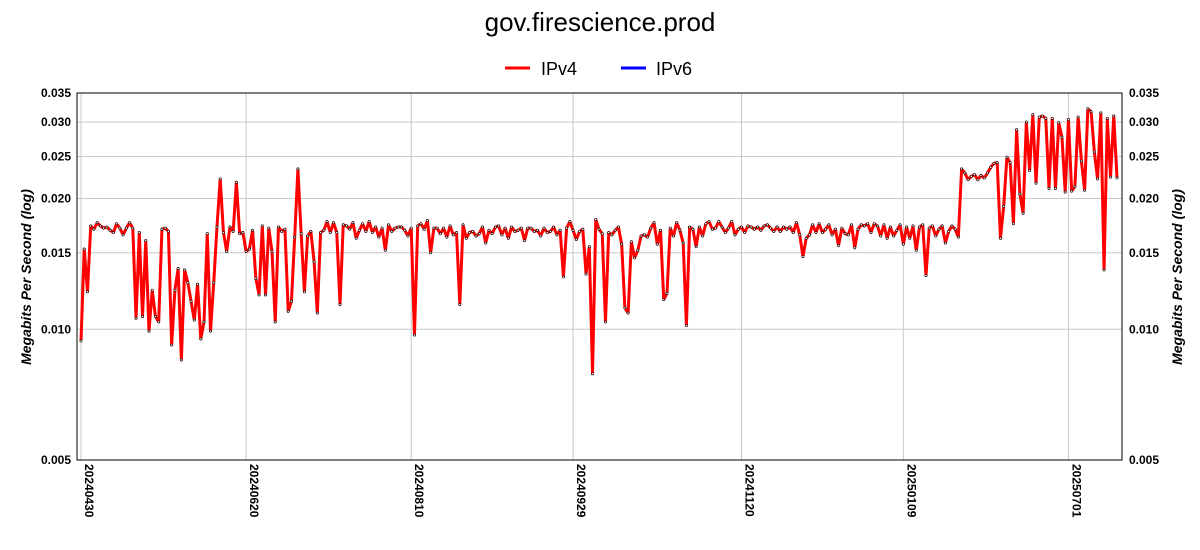 The height and width of the screenshot is (550, 1200). What do you see at coordinates (56, 253) in the screenshot?
I see `y-tick-label-left: 0.015` at bounding box center [56, 253].